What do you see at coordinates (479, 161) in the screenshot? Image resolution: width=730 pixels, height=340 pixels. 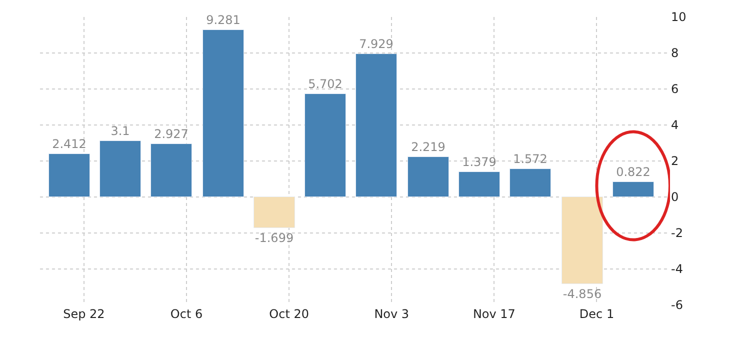 I see `data-label: 1.379` at bounding box center [479, 161].